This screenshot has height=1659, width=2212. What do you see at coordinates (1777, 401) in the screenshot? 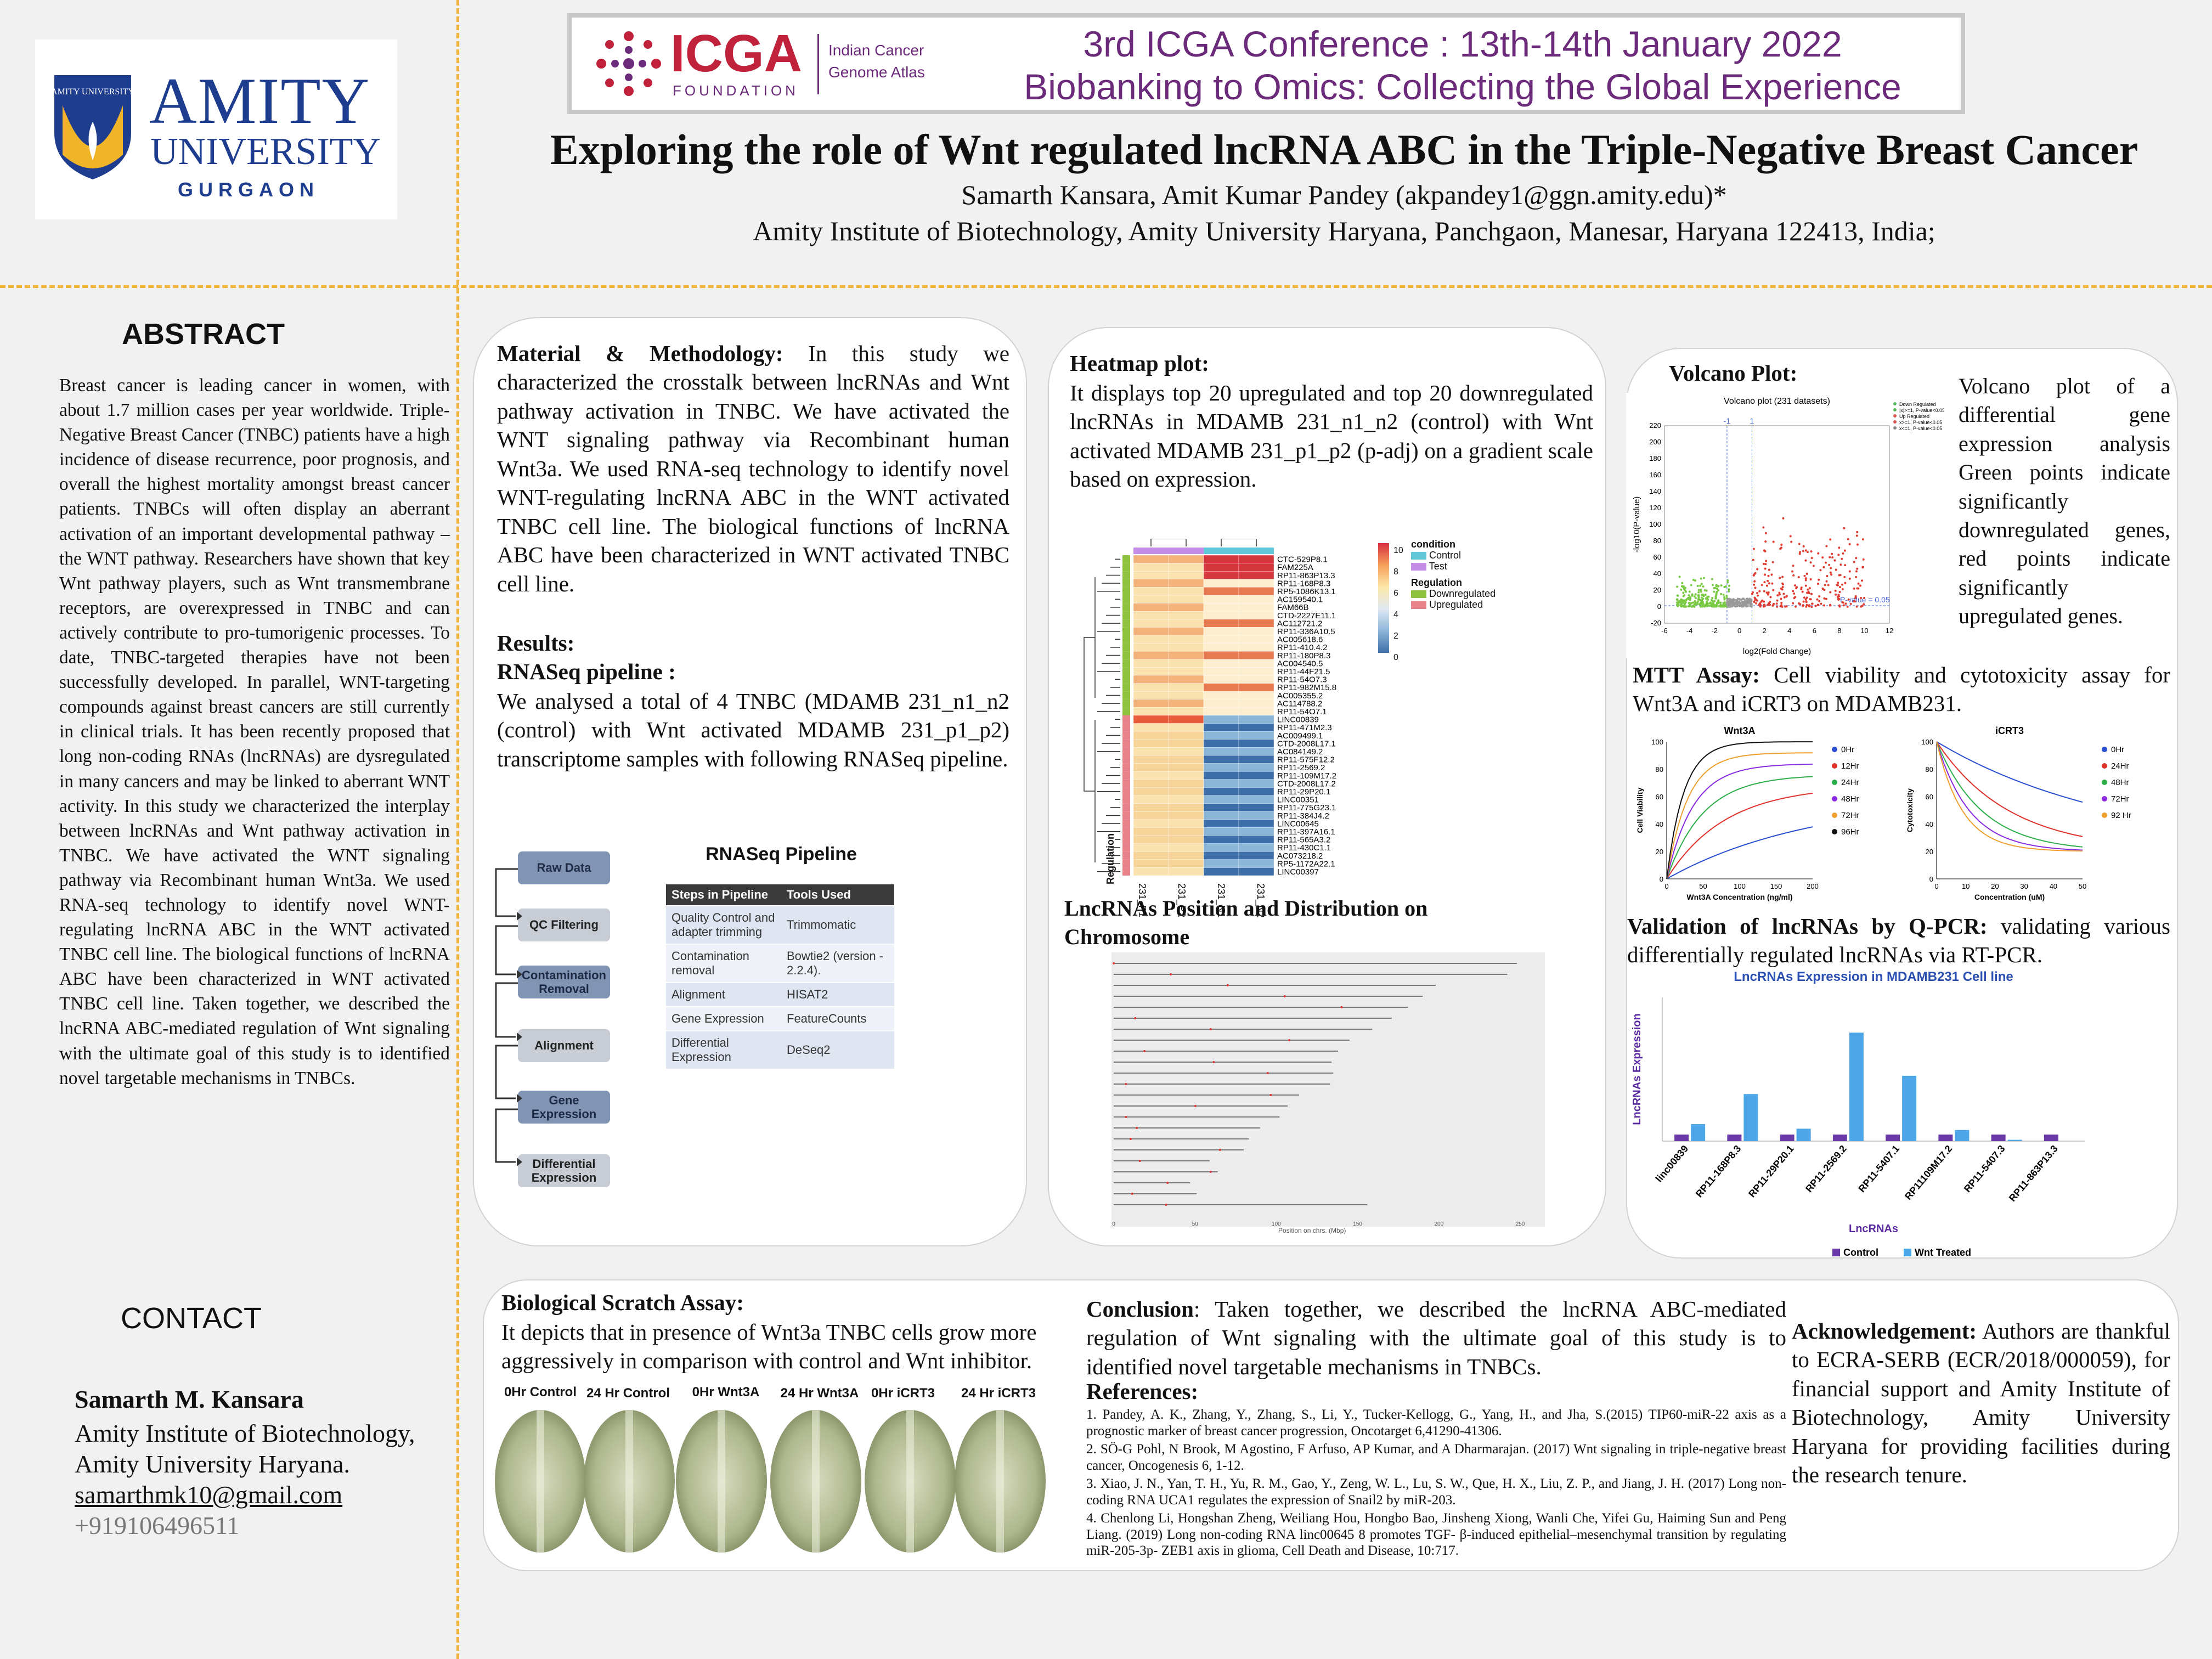
I see `volcano-title: Volcano plot (231 datasets)` at bounding box center [1777, 401].